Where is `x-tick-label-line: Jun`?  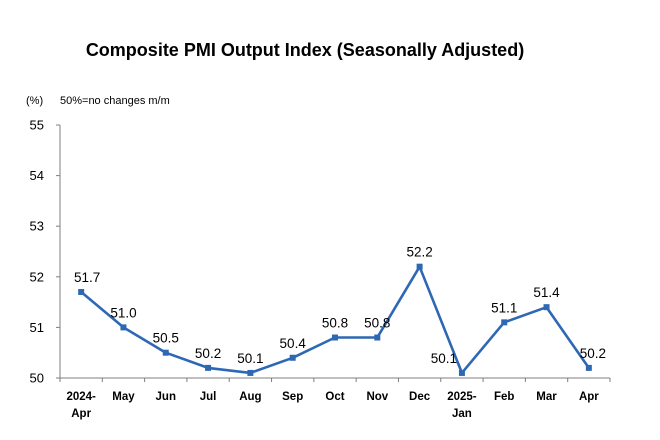
x-tick-label-line: Jun is located at coordinates (166, 397).